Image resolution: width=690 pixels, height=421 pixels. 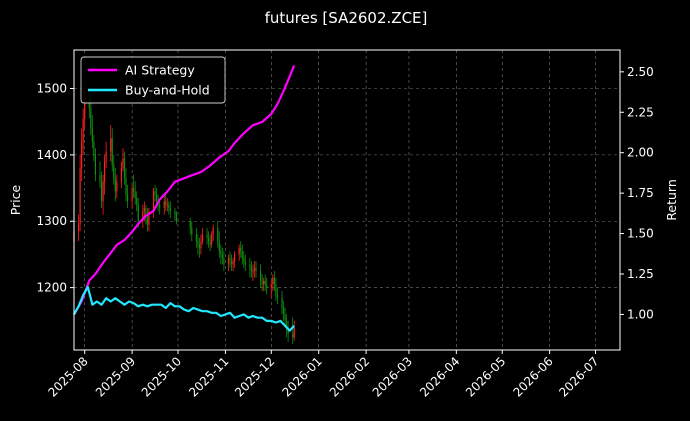 I want to click on y-left-tick-label: 1400, so click(x=51, y=155).